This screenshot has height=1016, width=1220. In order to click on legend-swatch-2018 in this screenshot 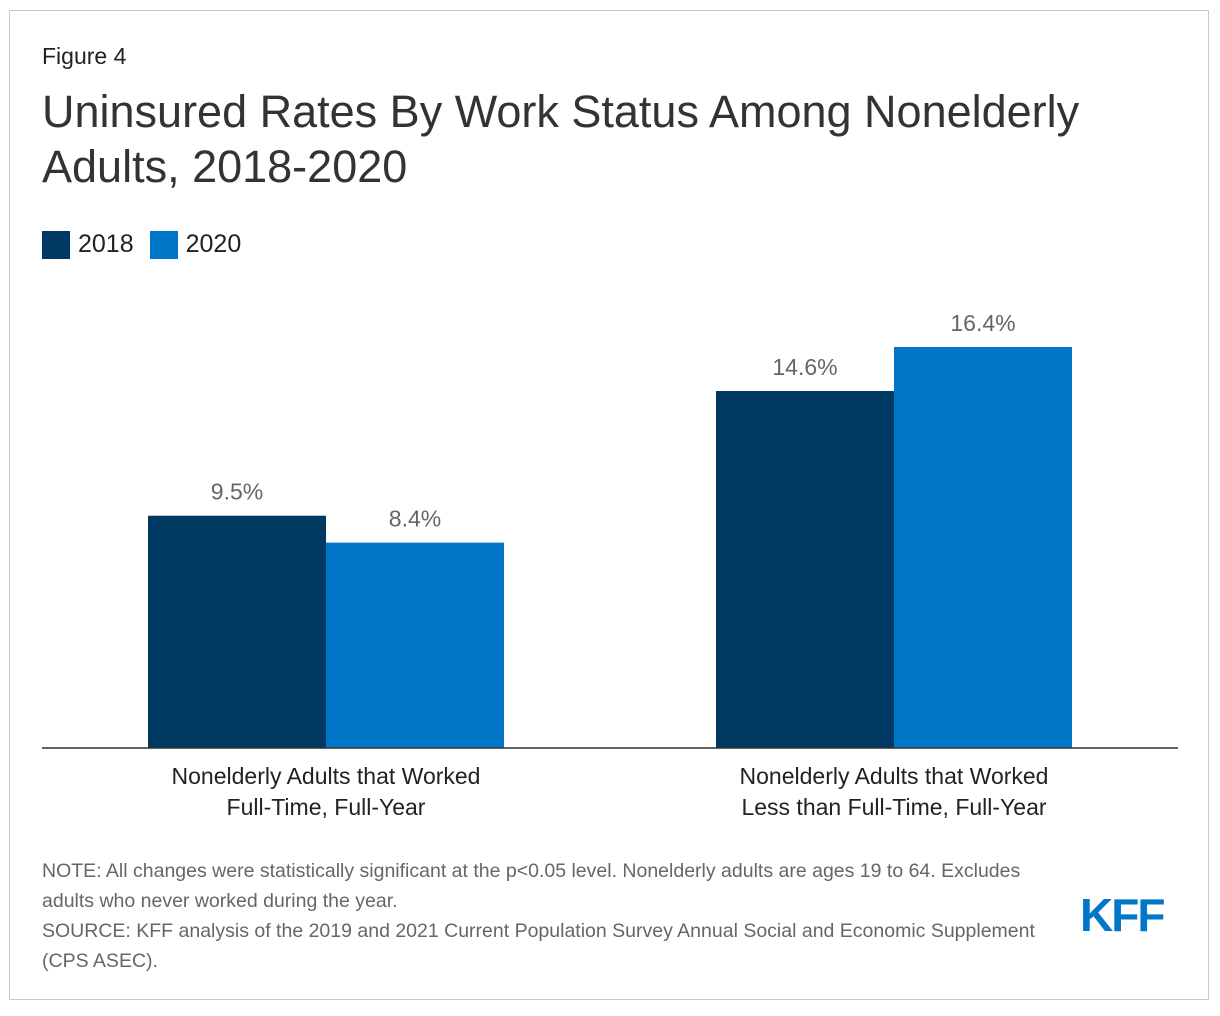, I will do `click(56, 244)`.